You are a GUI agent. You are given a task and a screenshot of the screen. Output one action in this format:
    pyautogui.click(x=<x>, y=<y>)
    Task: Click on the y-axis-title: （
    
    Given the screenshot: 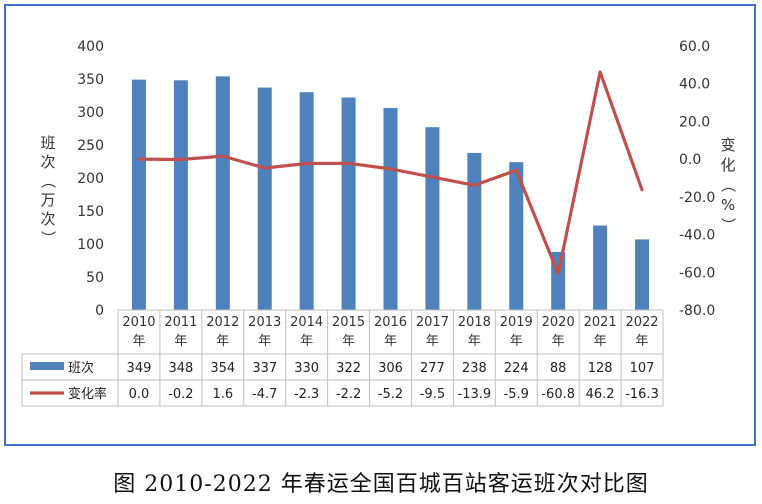 What is the action you would take?
    pyautogui.click(x=48, y=180)
    